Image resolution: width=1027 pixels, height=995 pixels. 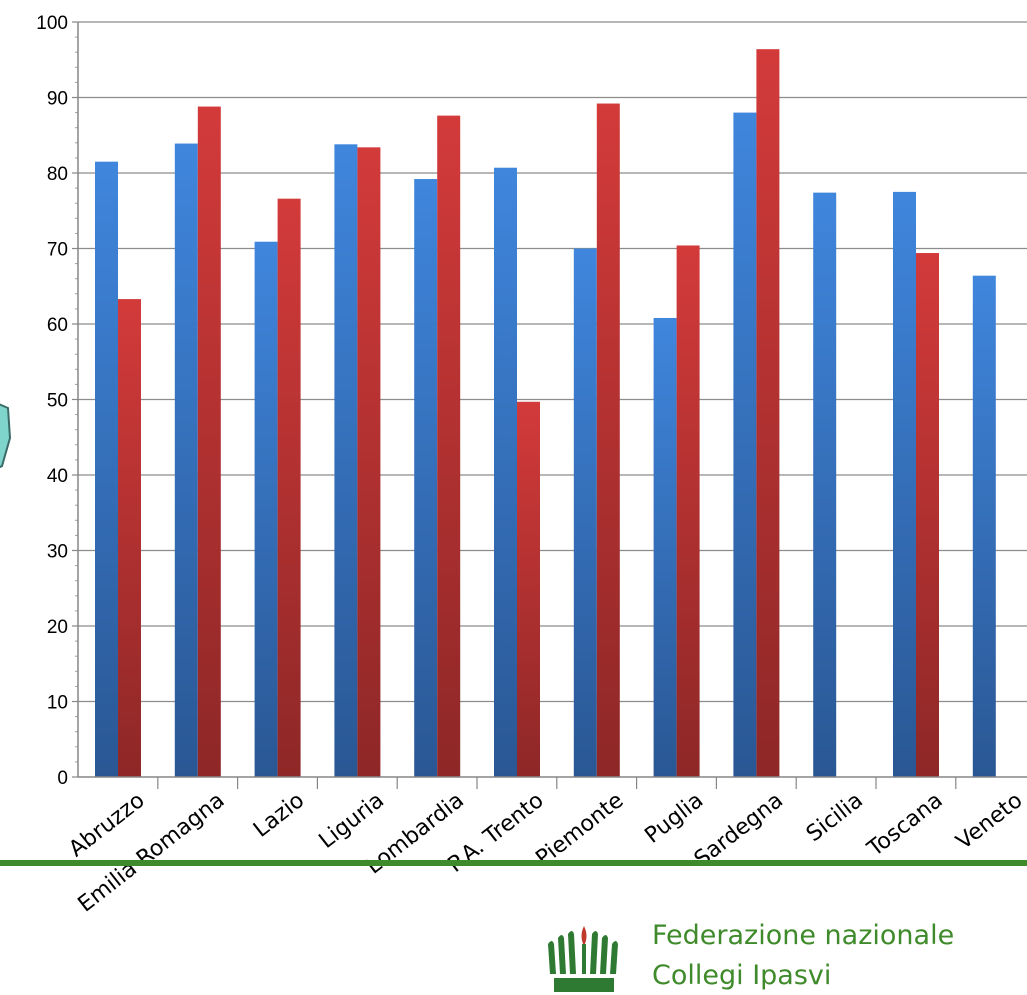 I want to click on y-tick-label: 0, so click(x=62, y=778).